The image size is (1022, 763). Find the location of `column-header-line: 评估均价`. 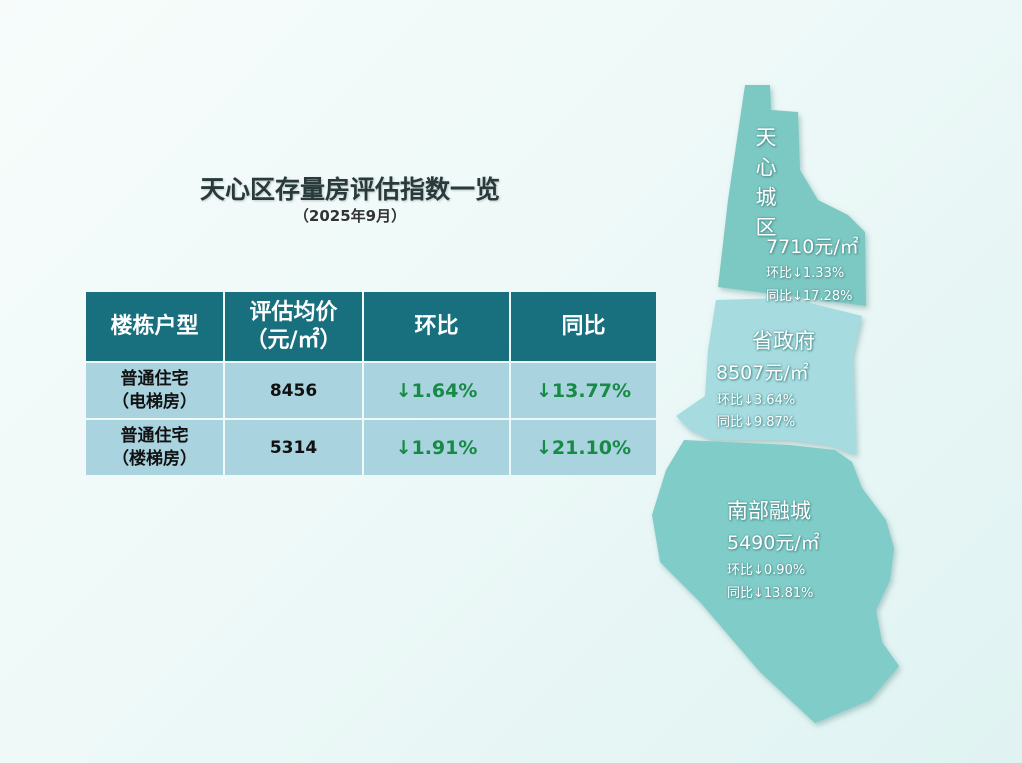

column-header-line: 评估均价 is located at coordinates (293, 312).